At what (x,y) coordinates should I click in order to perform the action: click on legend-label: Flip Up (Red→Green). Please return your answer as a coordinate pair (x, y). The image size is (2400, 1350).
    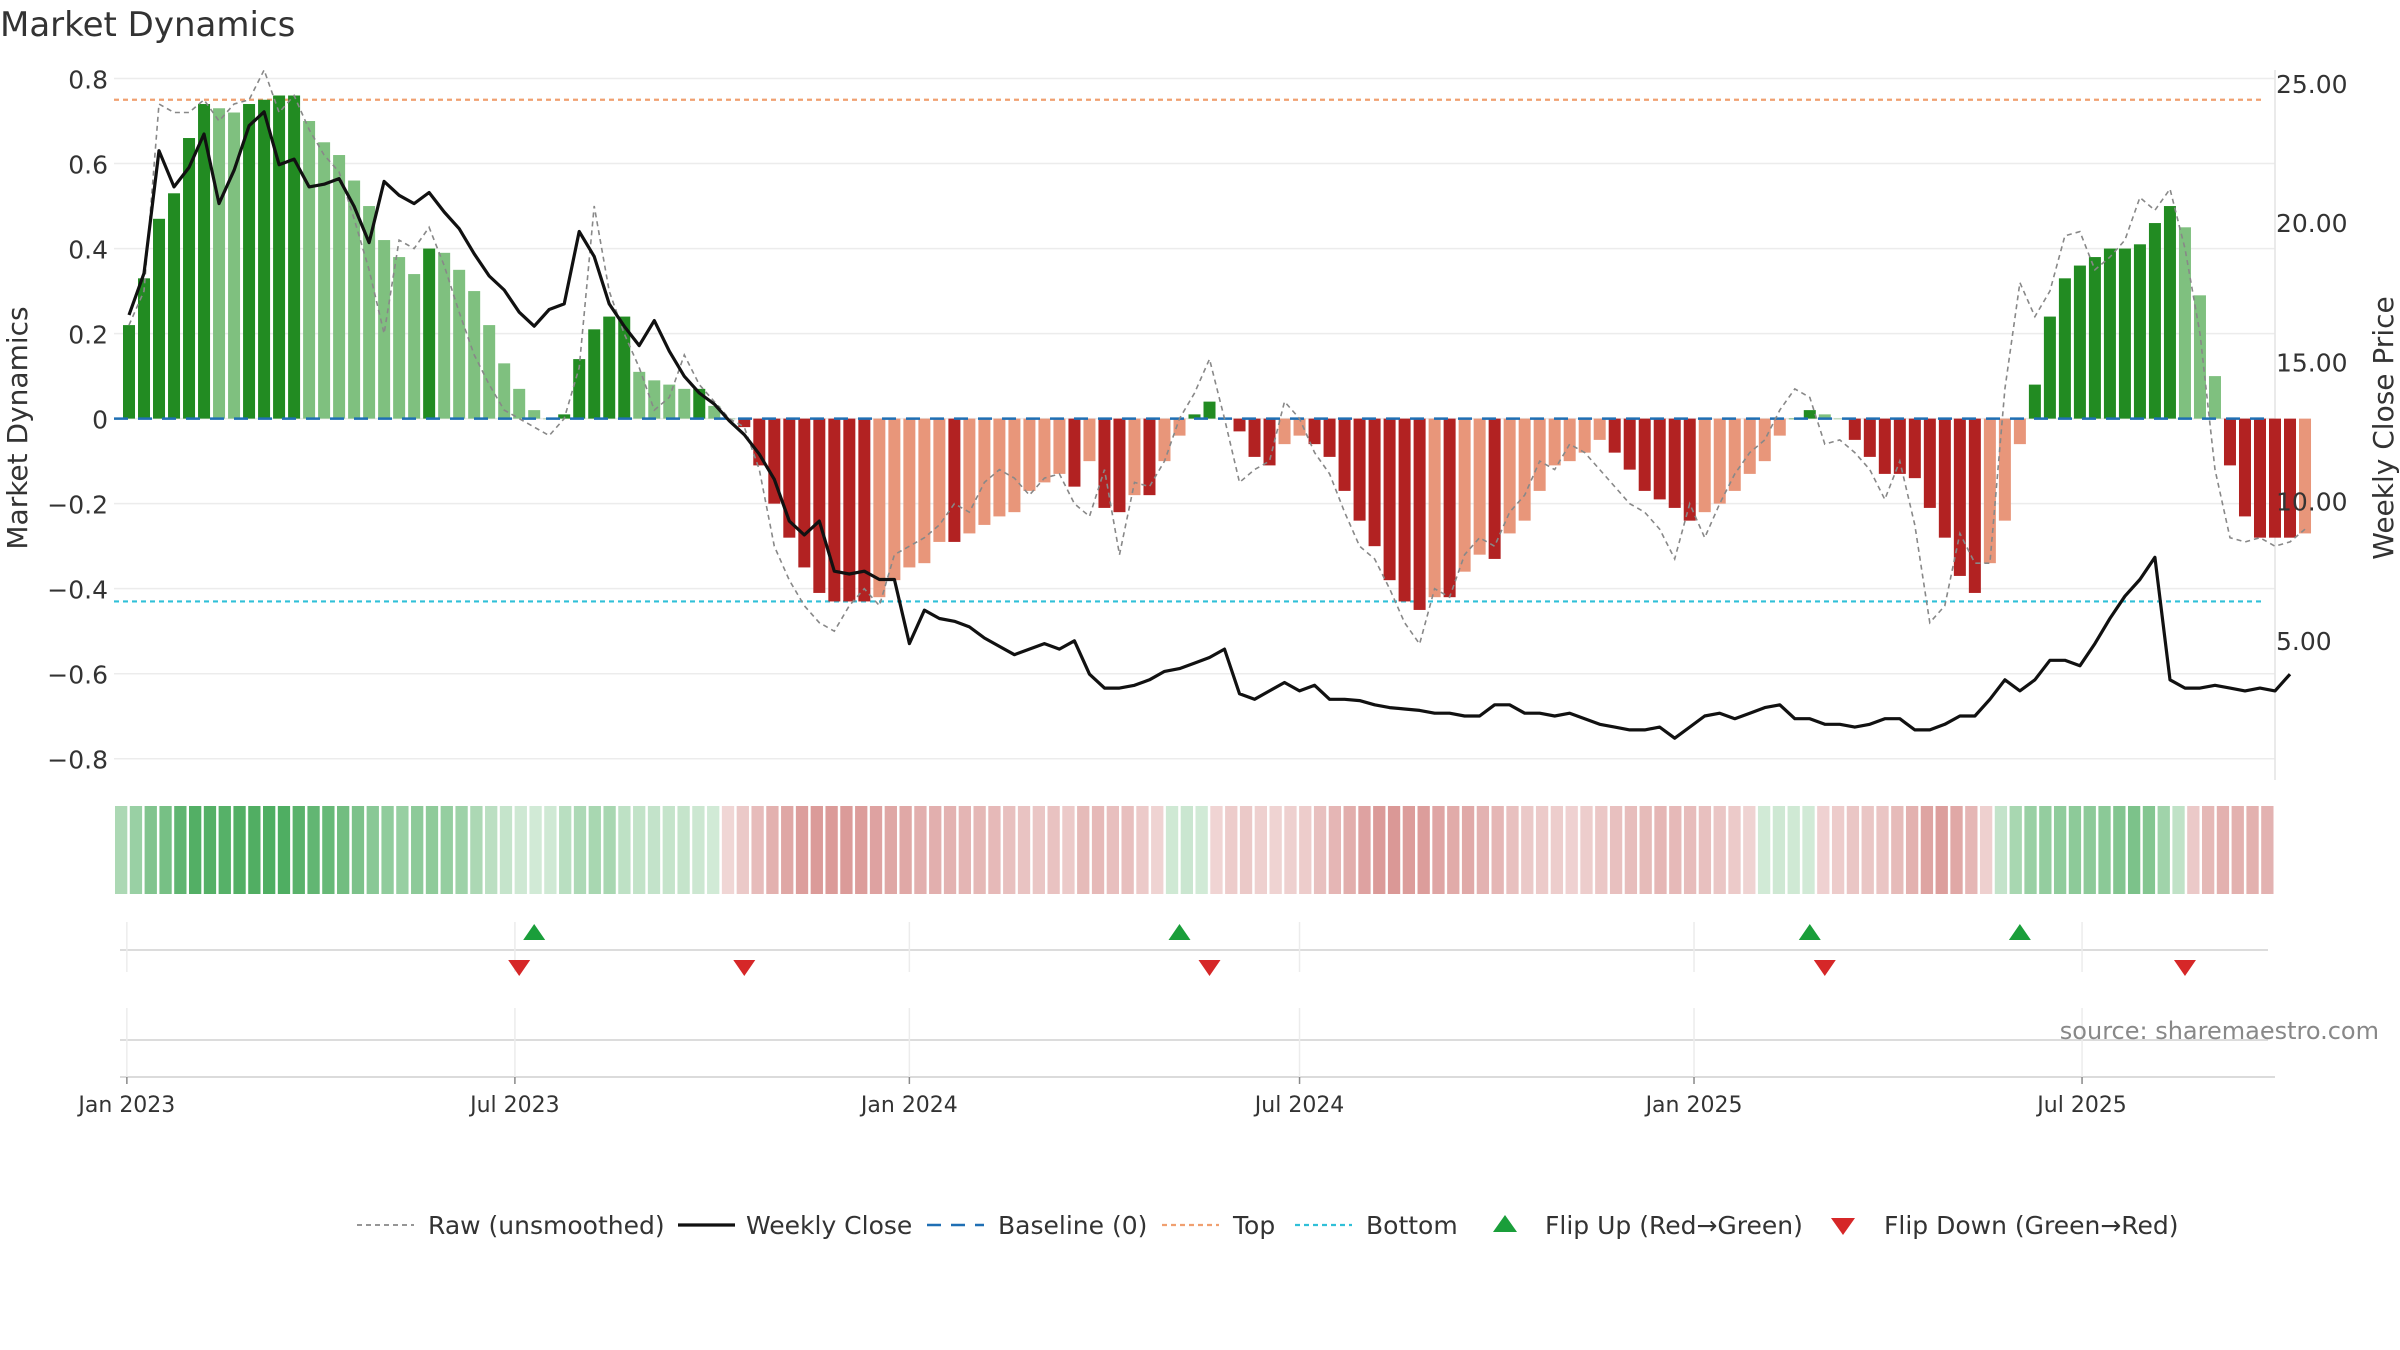
    Looking at the image, I should click on (1674, 1225).